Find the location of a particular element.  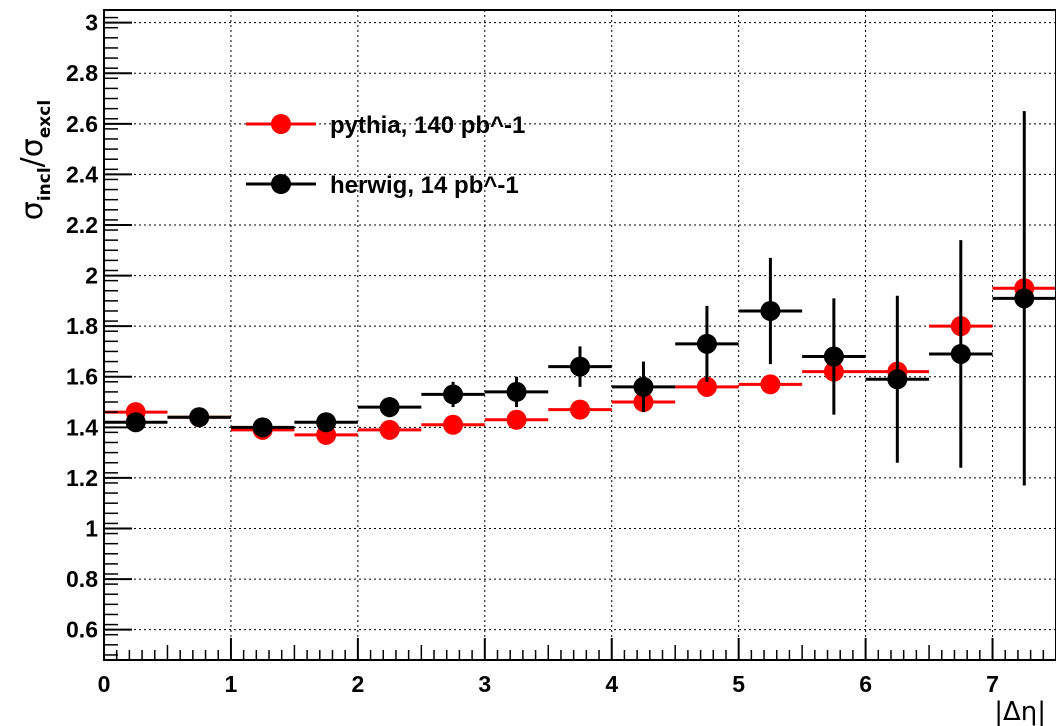

svg-text: σincl/σexcl is located at coordinates (35, 160).